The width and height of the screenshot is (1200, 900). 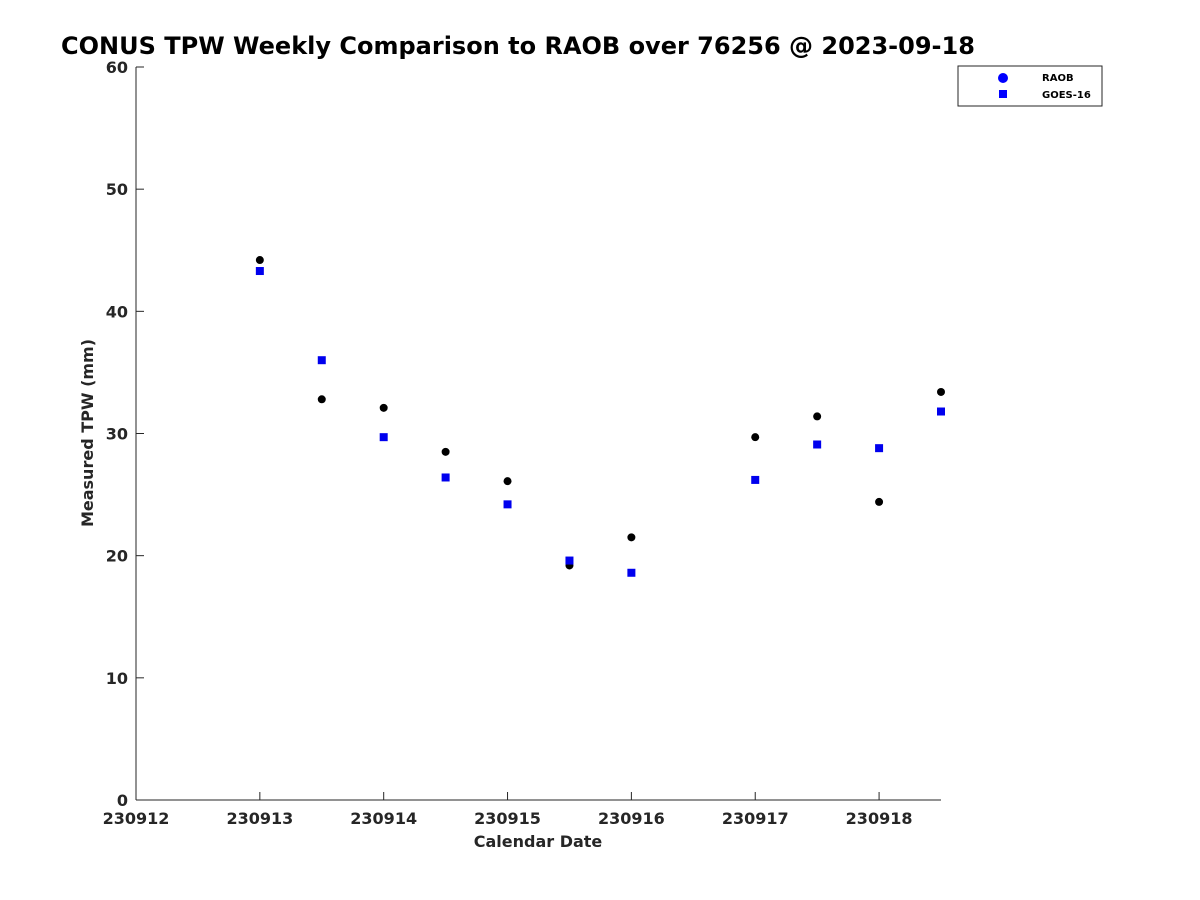 What do you see at coordinates (1058, 78) in the screenshot?
I see `legend-label-raob: RAOB` at bounding box center [1058, 78].